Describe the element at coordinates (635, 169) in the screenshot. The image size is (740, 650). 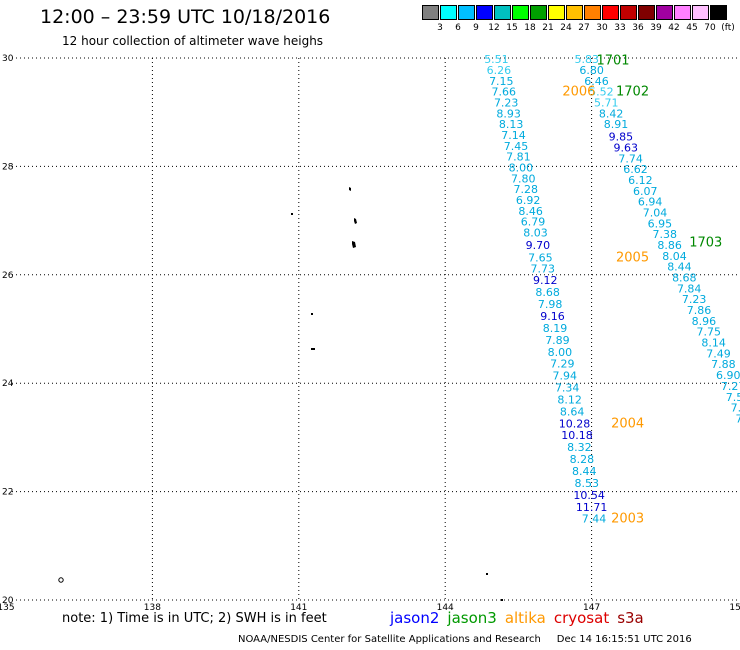
I see `wave-height-value: 6.62` at that location.